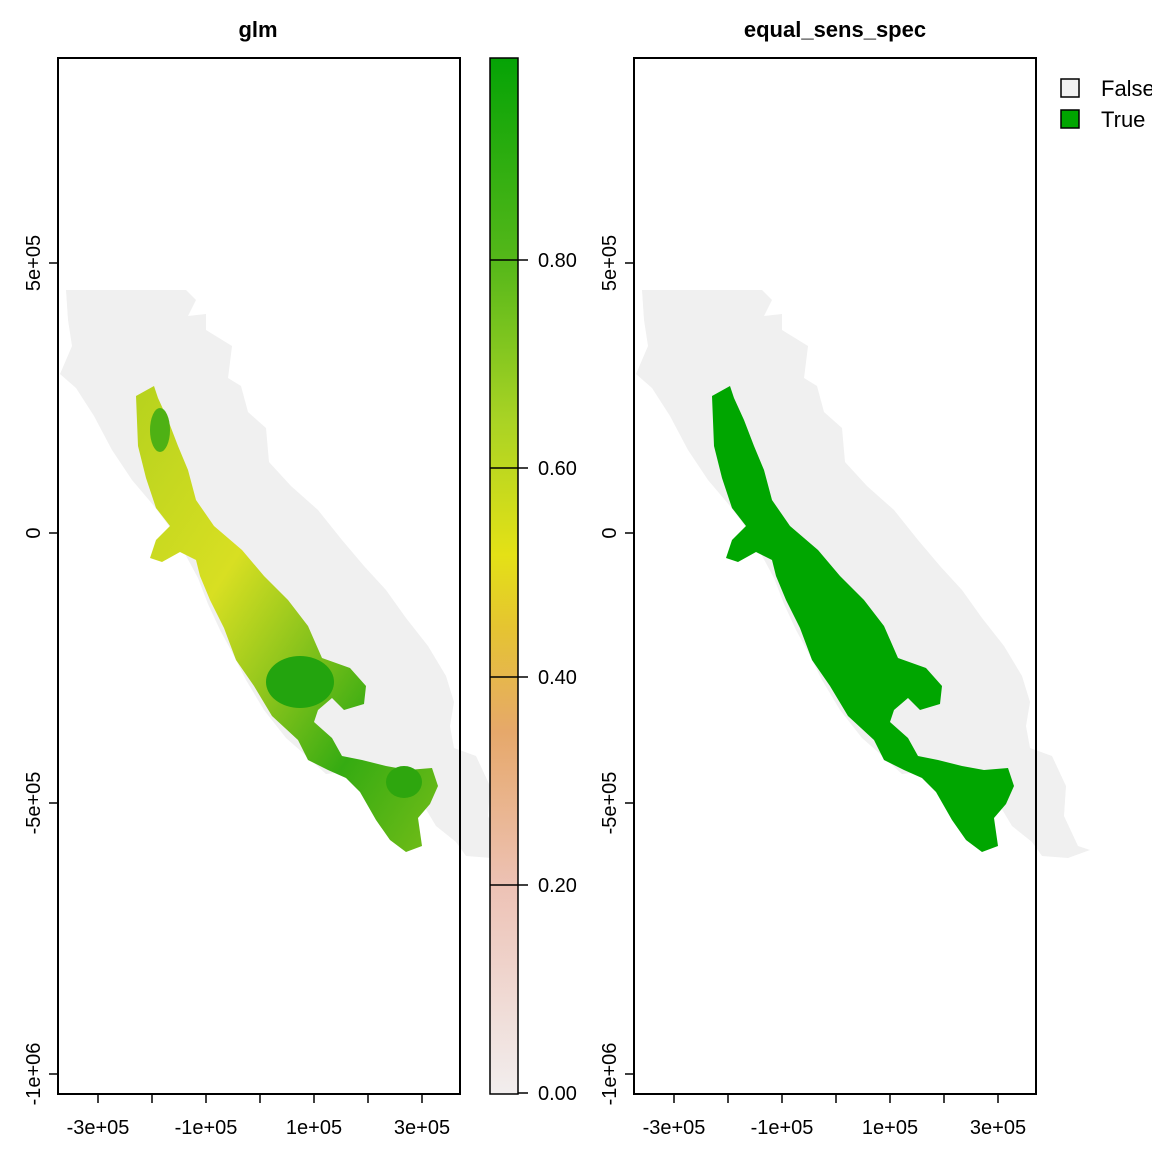 This screenshot has width=1152, height=1152. I want to click on colorbar-label: 0.40, so click(557, 678).